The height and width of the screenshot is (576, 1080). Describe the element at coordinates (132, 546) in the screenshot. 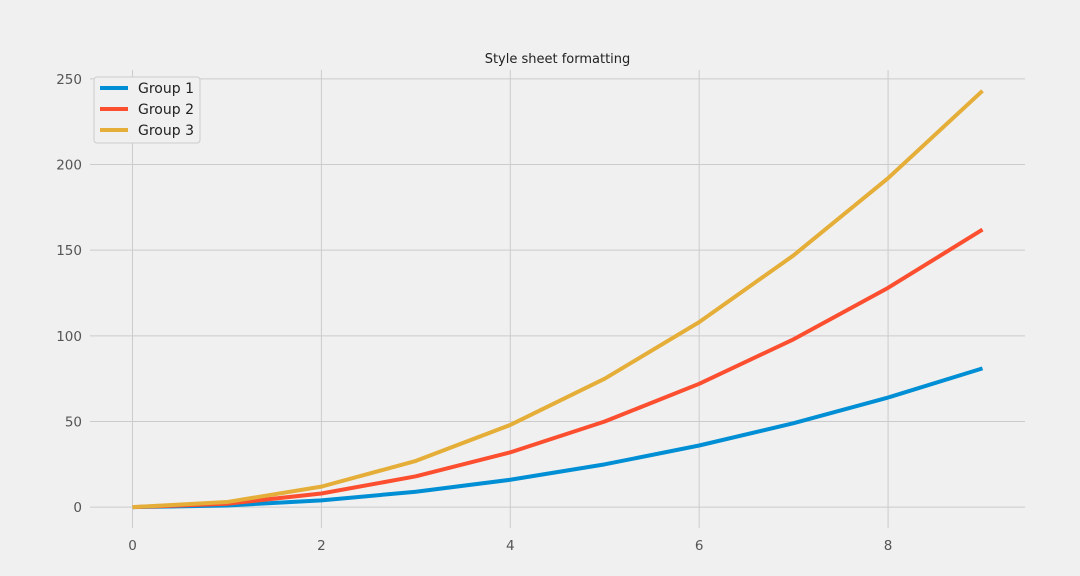

I see `x-tick-label: 0` at that location.